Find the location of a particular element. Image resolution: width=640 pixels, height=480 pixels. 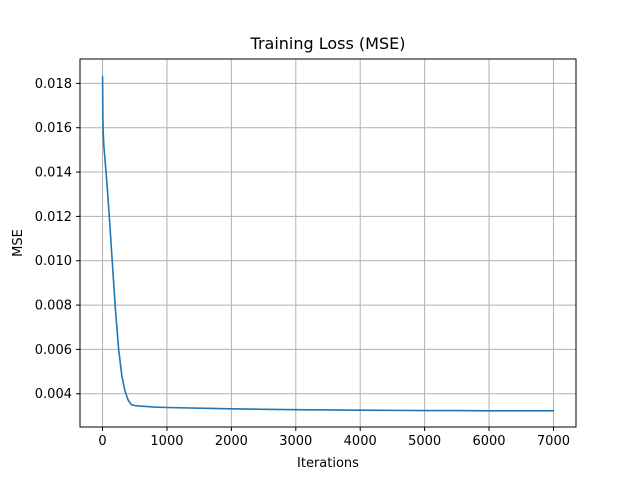

chart-title: Training Loss (MSE) is located at coordinates (328, 43).